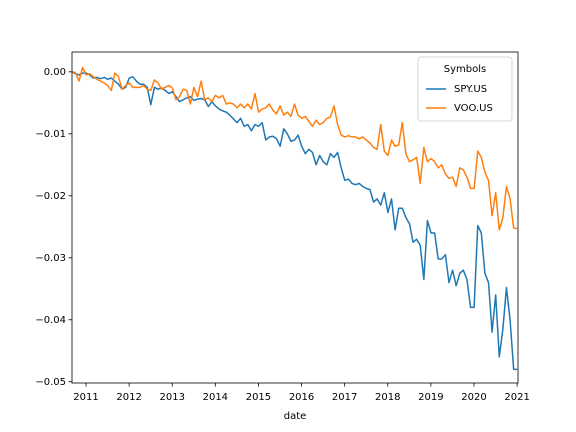 This screenshot has height=432, width=576. I want to click on x-tick-label: 2013, so click(172, 397).